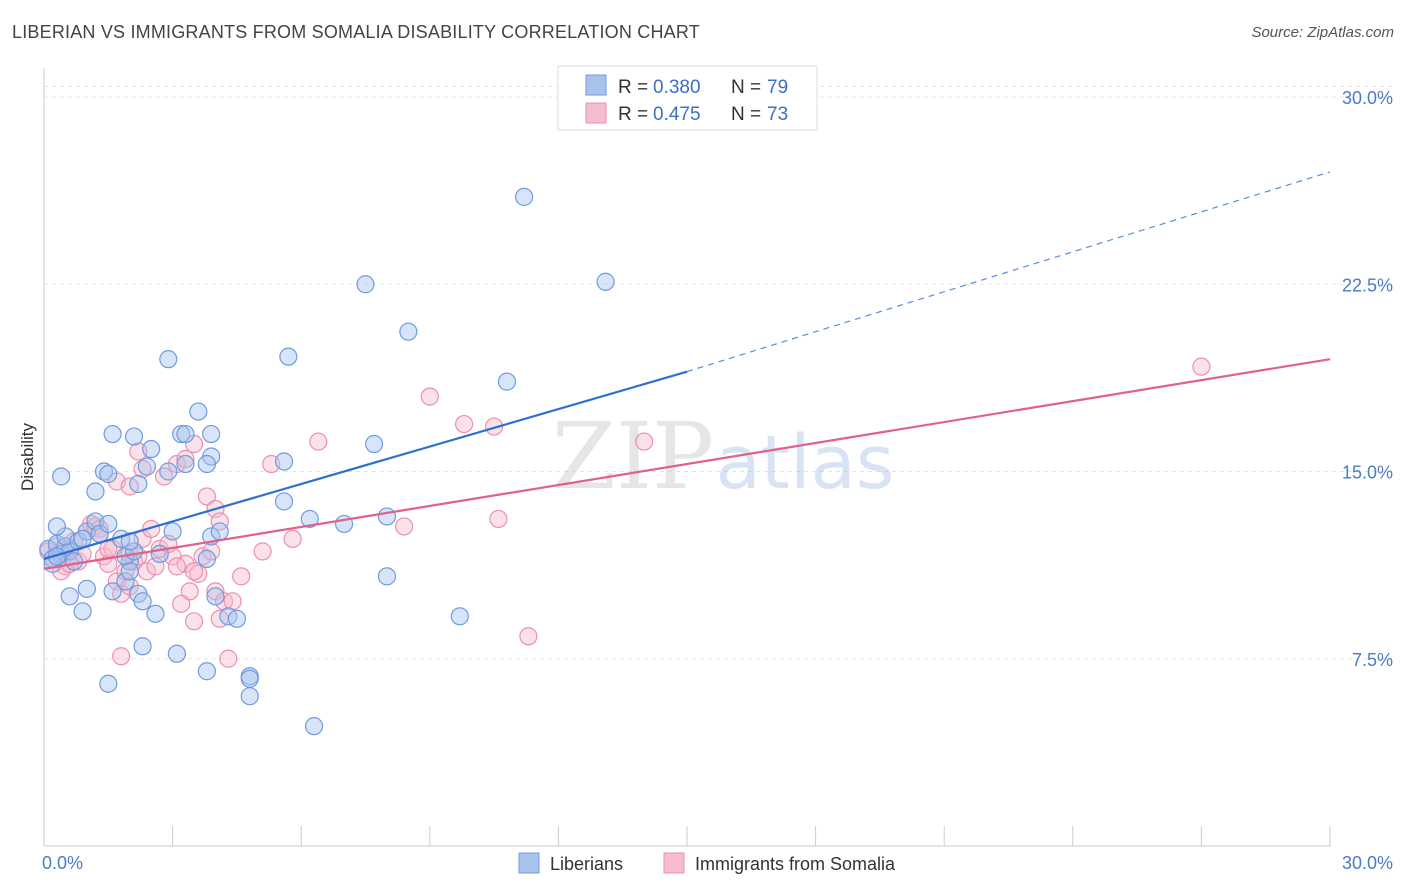  Describe the element at coordinates (777, 87) in the screenshot. I see `legend-liberian-n-value: 79` at that location.